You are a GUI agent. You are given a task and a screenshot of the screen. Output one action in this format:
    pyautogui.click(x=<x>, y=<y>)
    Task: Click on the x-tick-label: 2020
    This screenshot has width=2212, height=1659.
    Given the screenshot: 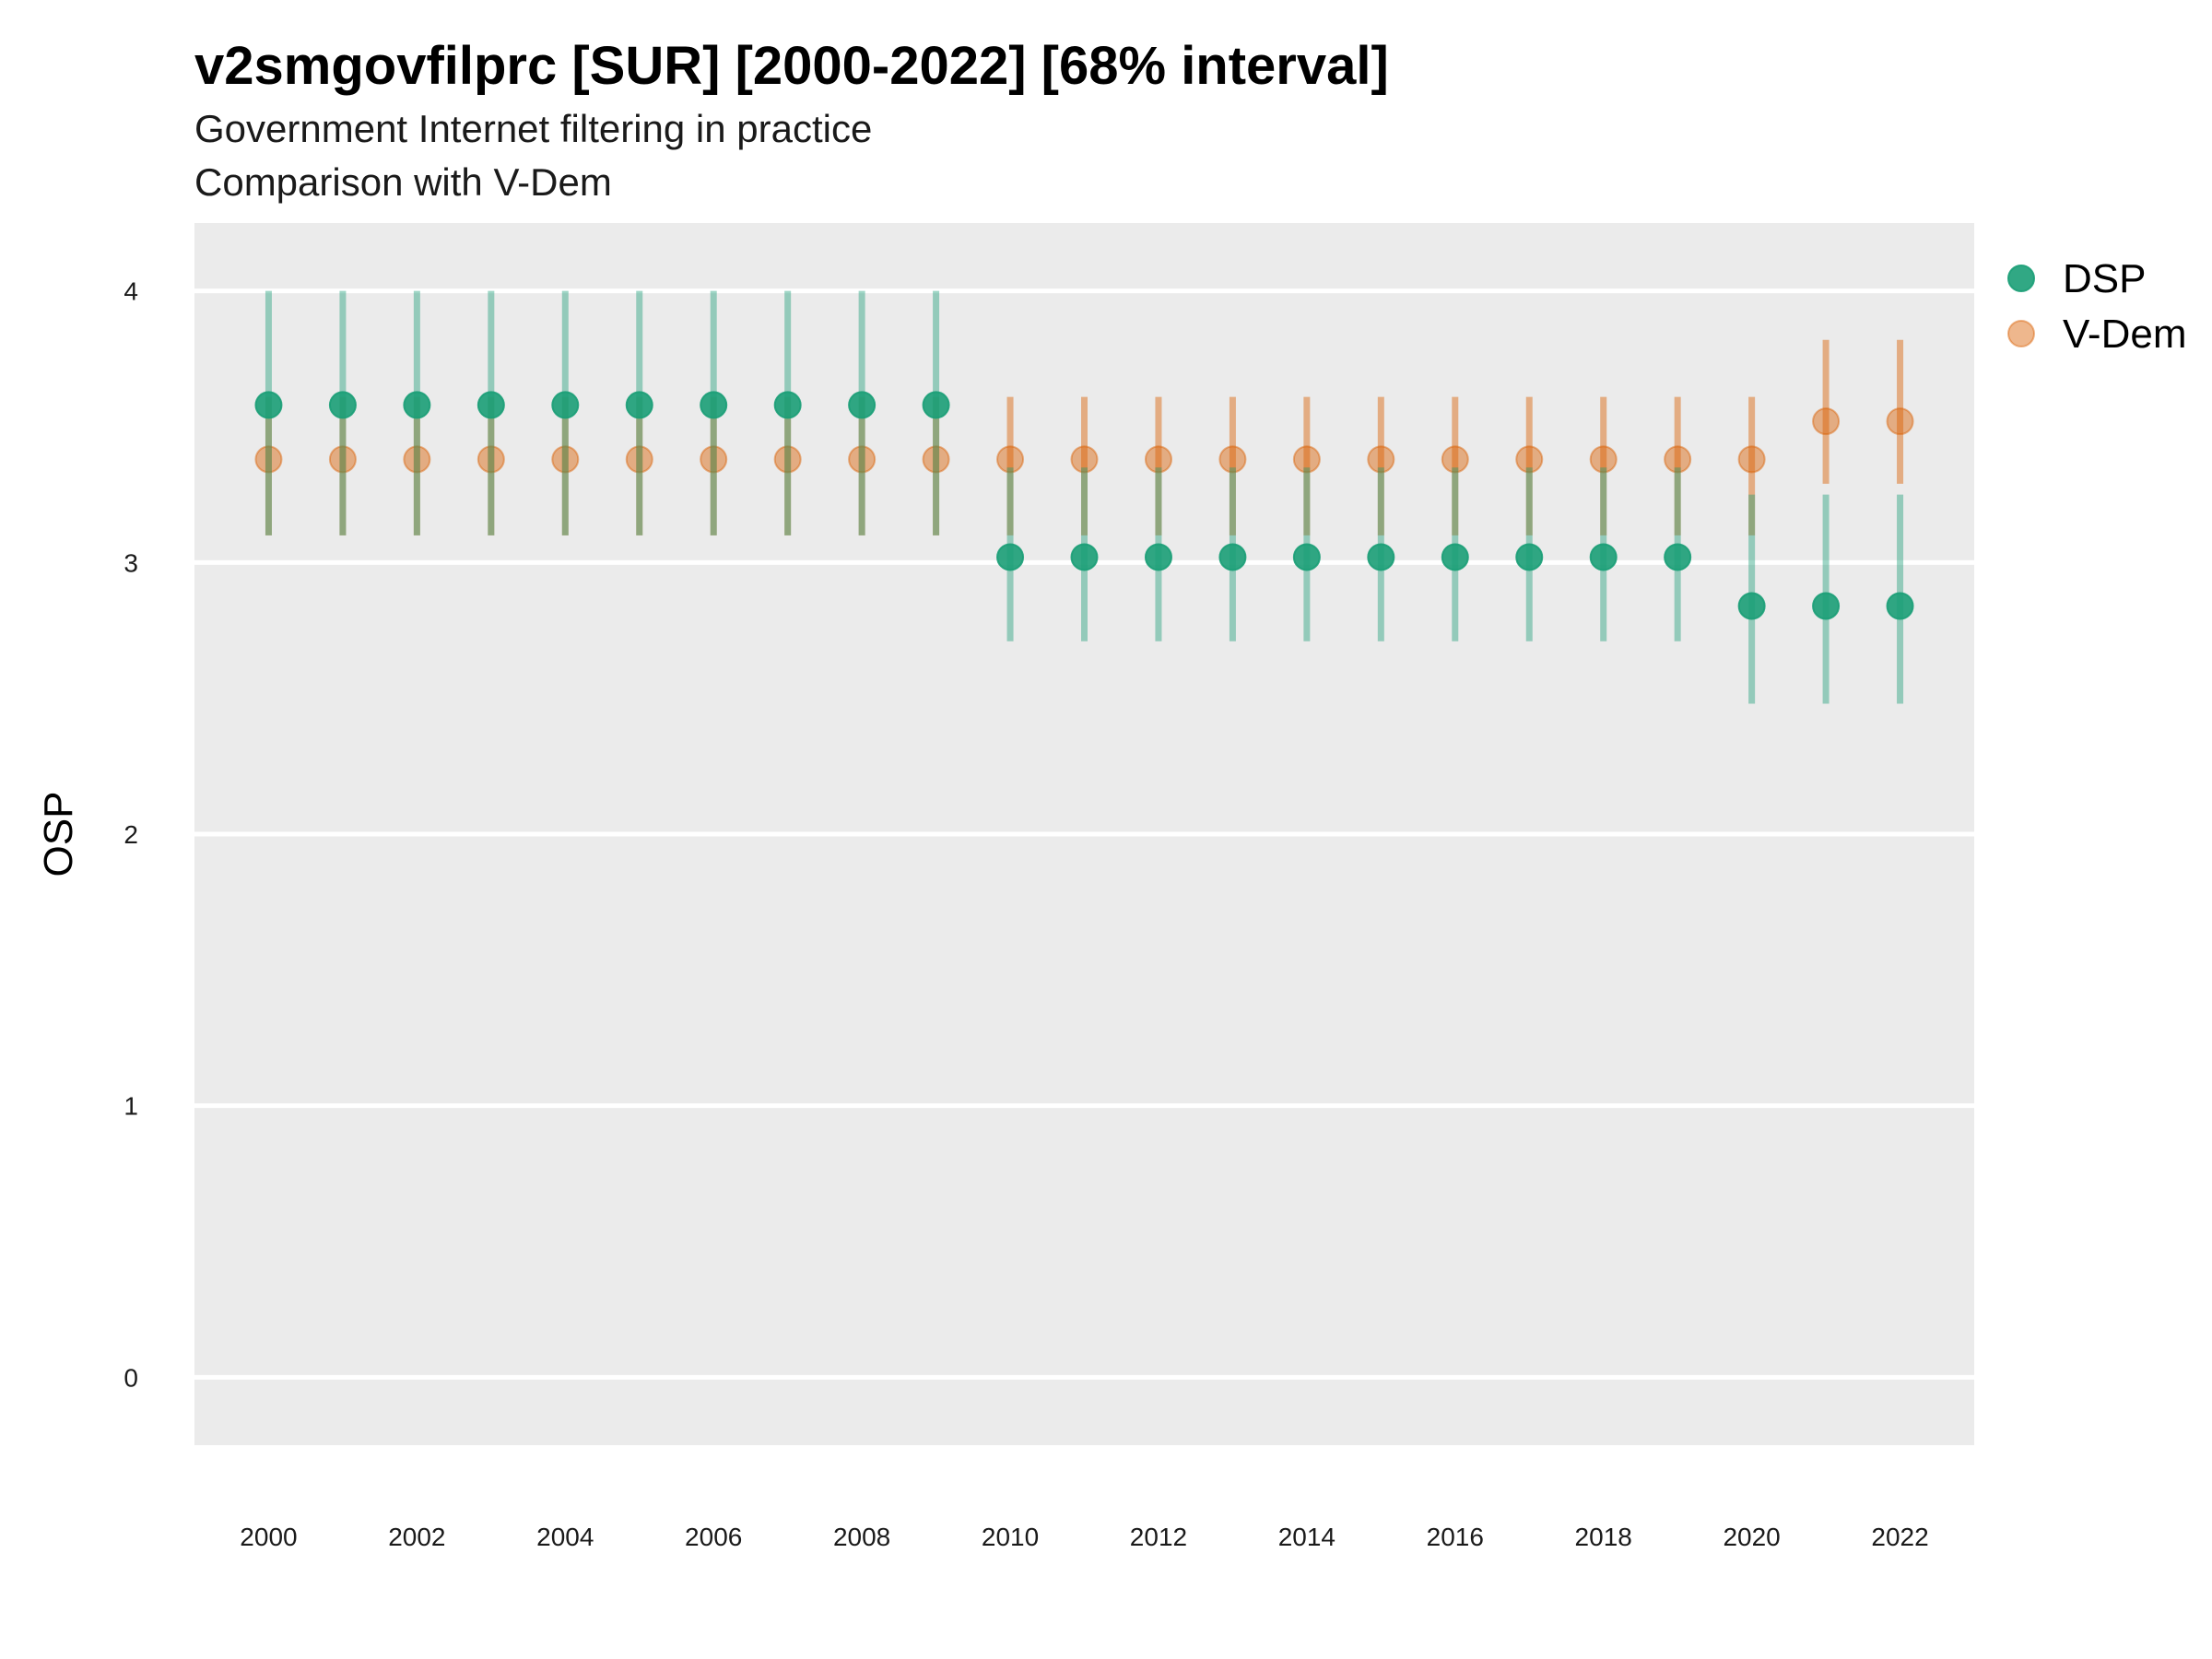 What is the action you would take?
    pyautogui.click(x=1751, y=1537)
    